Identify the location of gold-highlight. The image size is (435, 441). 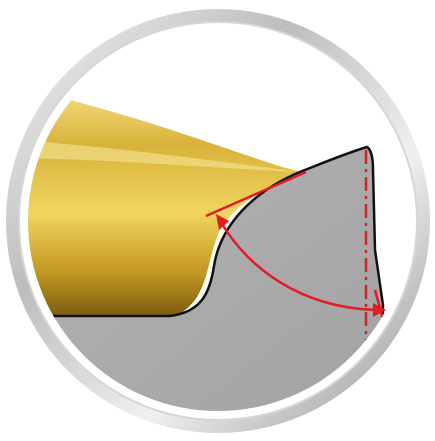
(164, 156).